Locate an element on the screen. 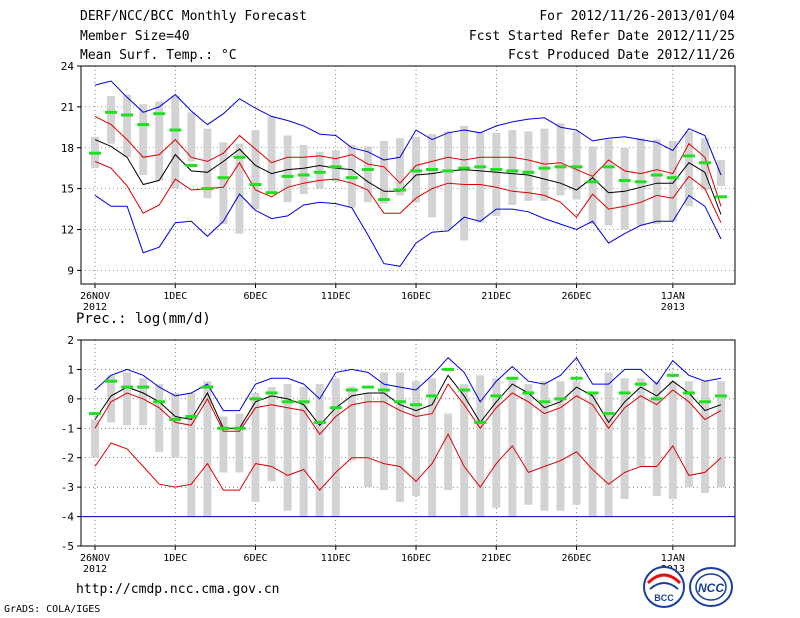 The image size is (800, 618). temp-line-lower is located at coordinates (408, 191).